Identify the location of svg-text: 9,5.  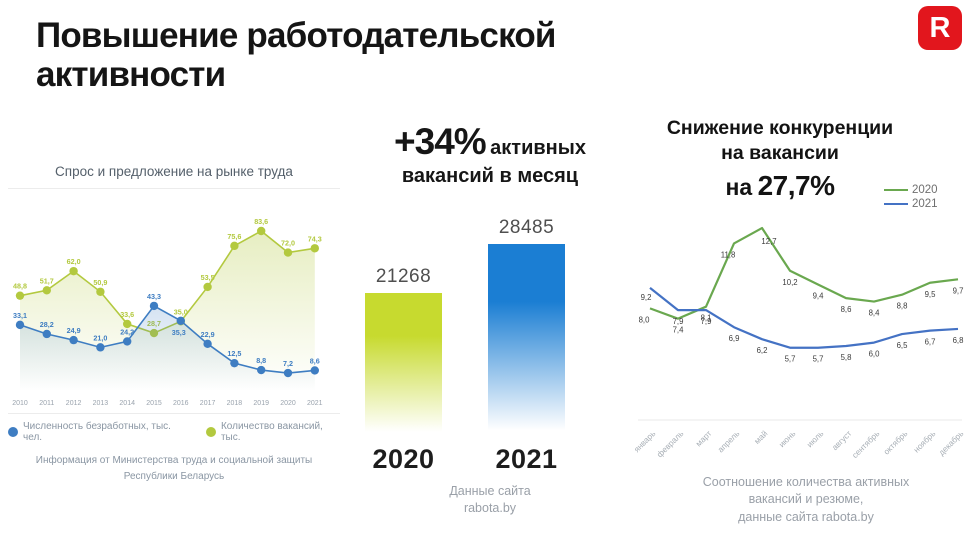
(931, 294).